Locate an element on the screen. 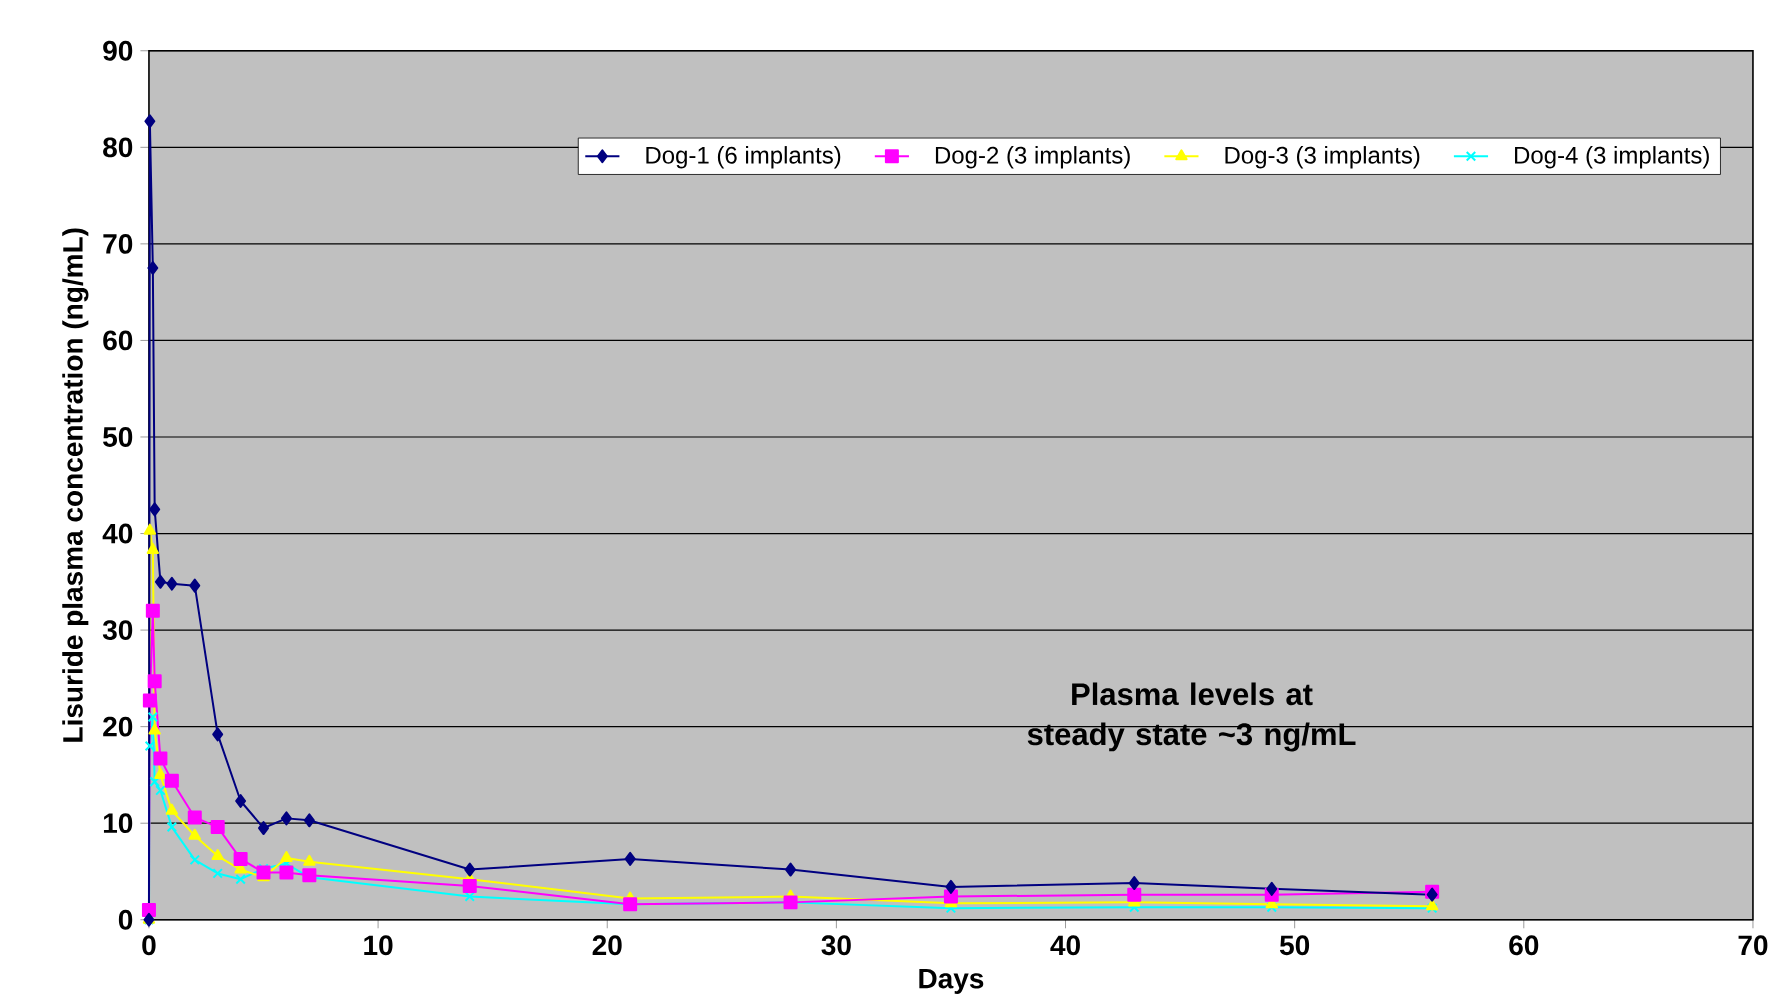 The width and height of the screenshot is (1775, 997). y-tick-label: 0 is located at coordinates (125, 919).